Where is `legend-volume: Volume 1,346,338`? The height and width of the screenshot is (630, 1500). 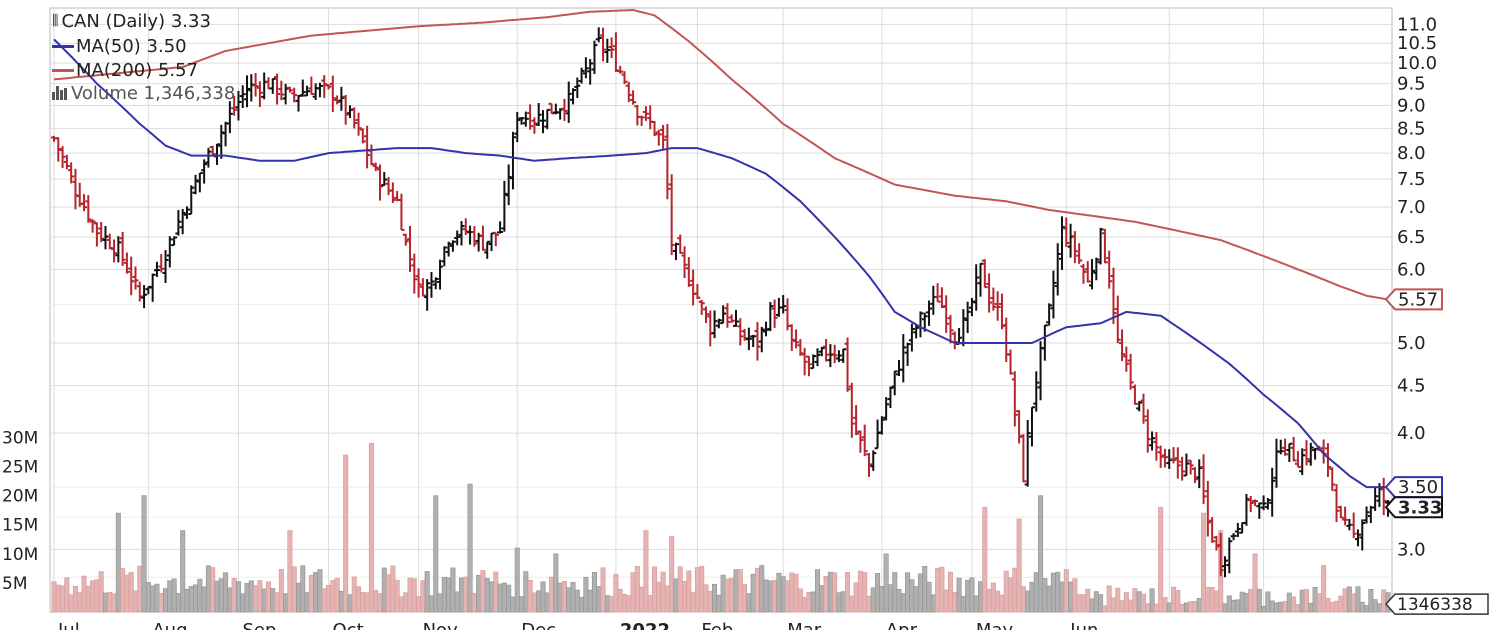 legend-volume: Volume 1,346,338 is located at coordinates (143, 93).